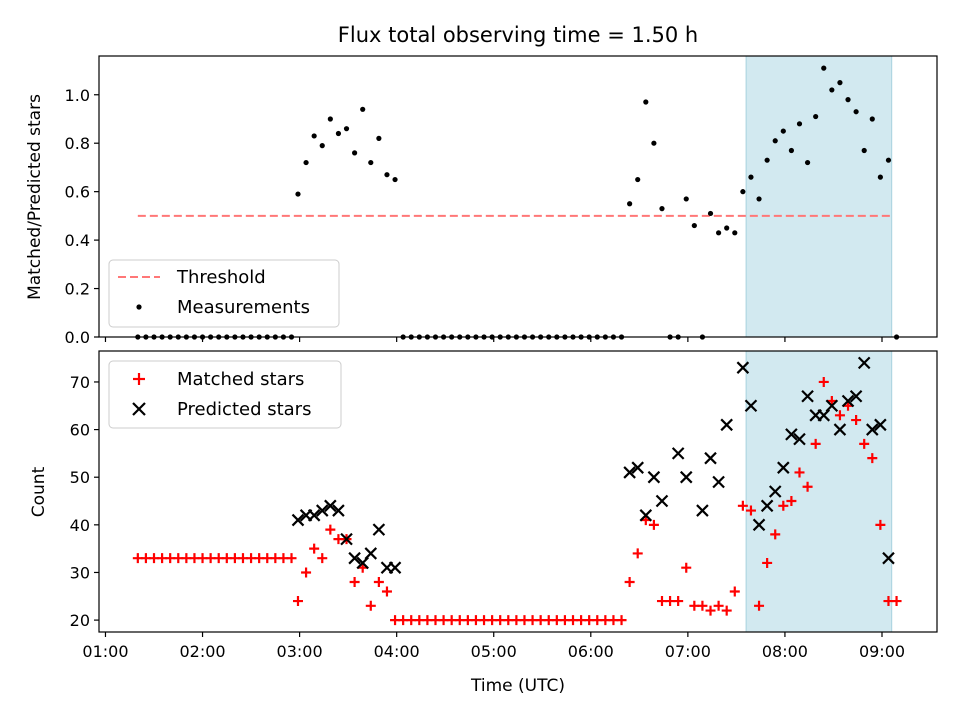 The width and height of the screenshot is (960, 720). What do you see at coordinates (688, 651) in the screenshot?
I see `x-tick-label: 07:00` at bounding box center [688, 651].